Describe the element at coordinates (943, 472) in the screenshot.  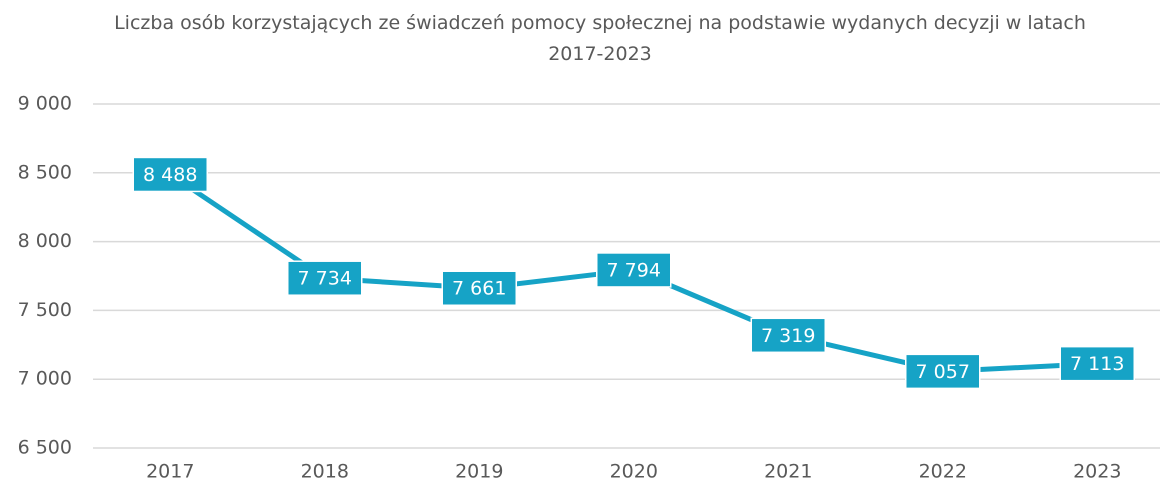
I see `x-tick-label: 2022` at that location.